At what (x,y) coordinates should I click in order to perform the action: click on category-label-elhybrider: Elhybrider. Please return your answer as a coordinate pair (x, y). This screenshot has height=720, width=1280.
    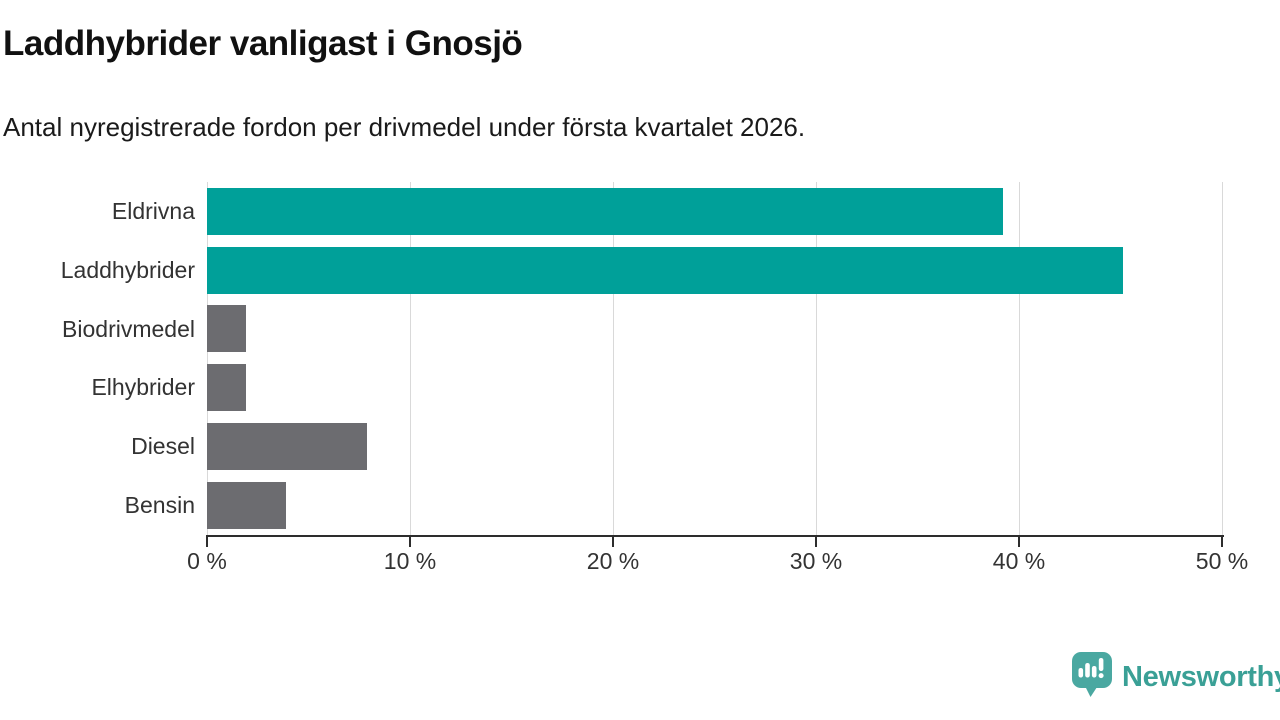
    Looking at the image, I should click on (143, 387).